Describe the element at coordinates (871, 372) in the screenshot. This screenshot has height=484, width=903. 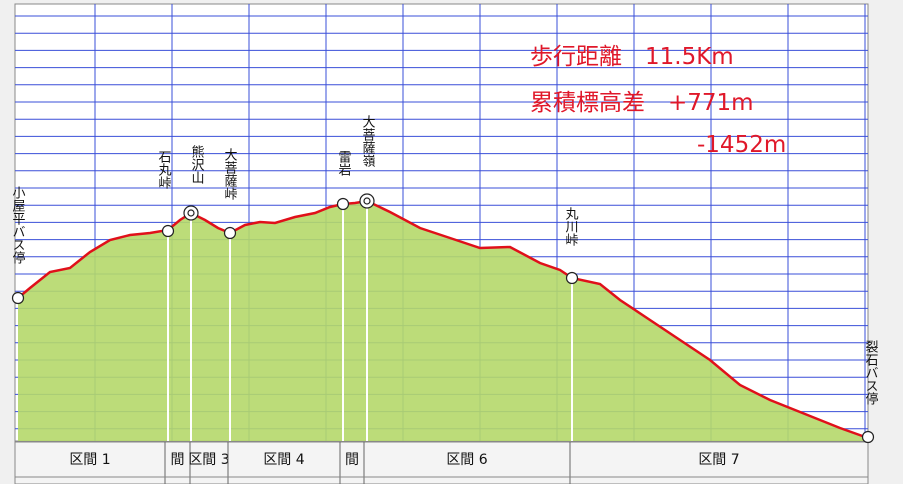
I see `waypoint-label: 裂石バス停` at that location.